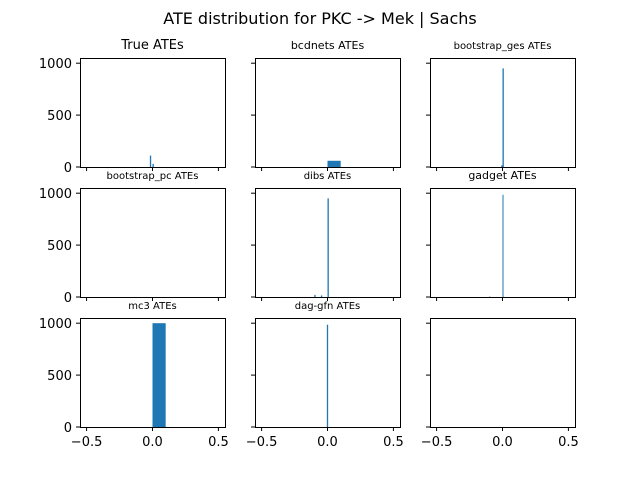  What do you see at coordinates (152, 306) in the screenshot?
I see `panel-title: mc3 ATEs` at bounding box center [152, 306].